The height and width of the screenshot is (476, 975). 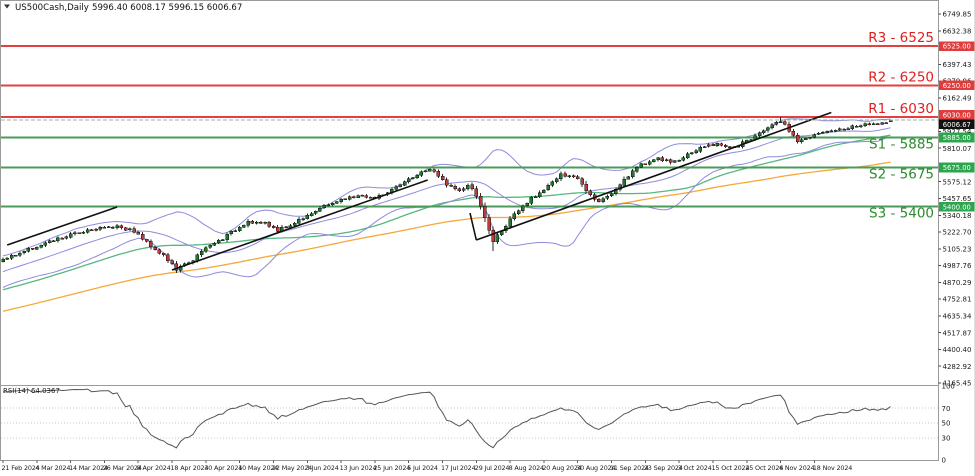 I want to click on symbol-dropdown-icon, so click(x=7, y=6).